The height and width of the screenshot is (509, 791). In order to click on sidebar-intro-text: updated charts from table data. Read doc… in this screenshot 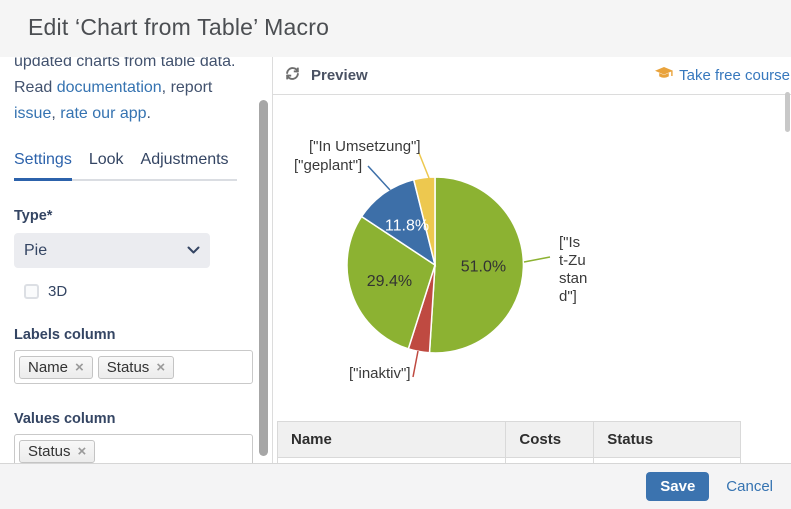, I will do `click(134, 92)`.